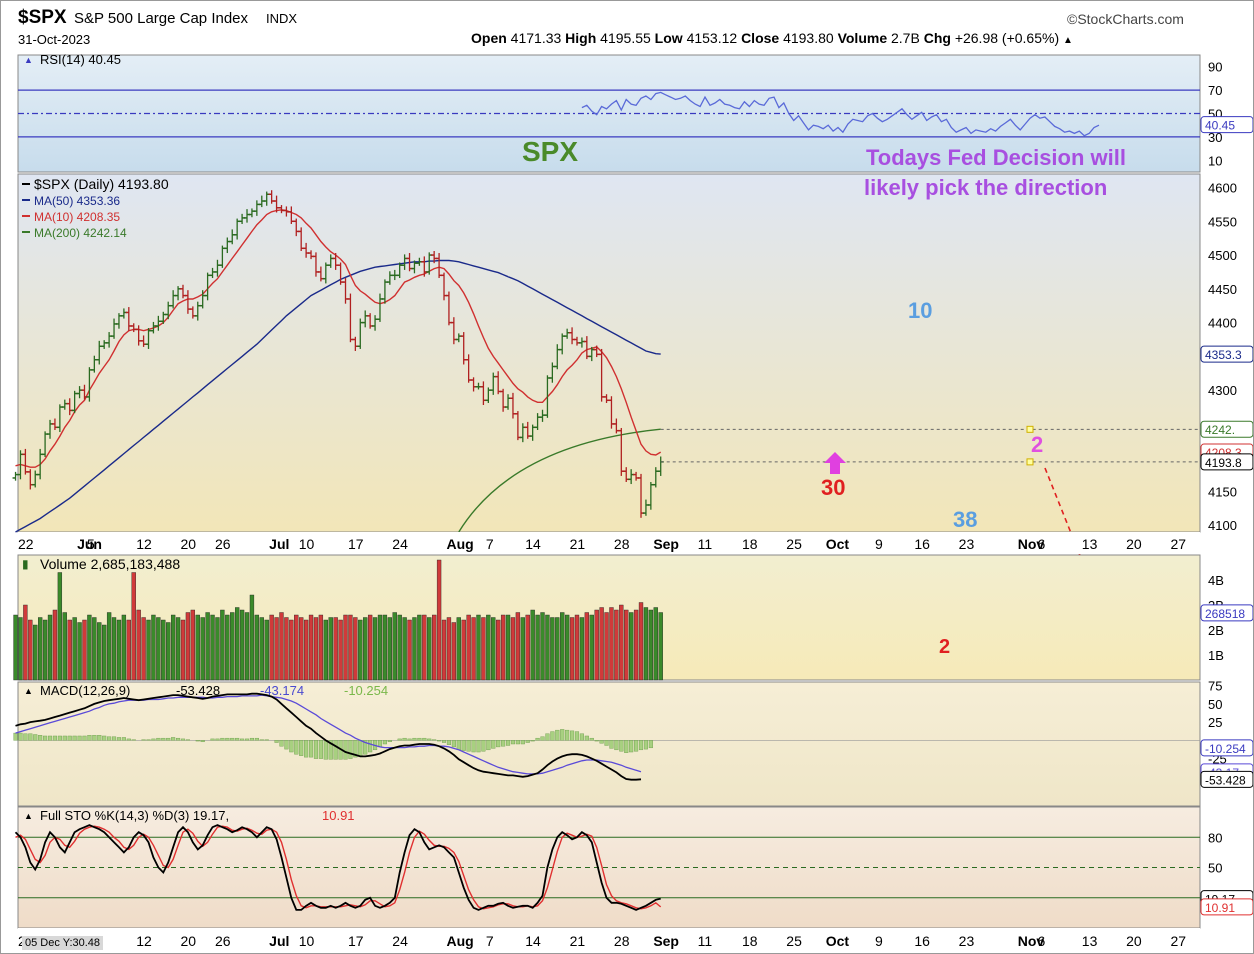 The height and width of the screenshot is (954, 1254). What do you see at coordinates (760, 38) in the screenshot?
I see `close-label: Close` at bounding box center [760, 38].